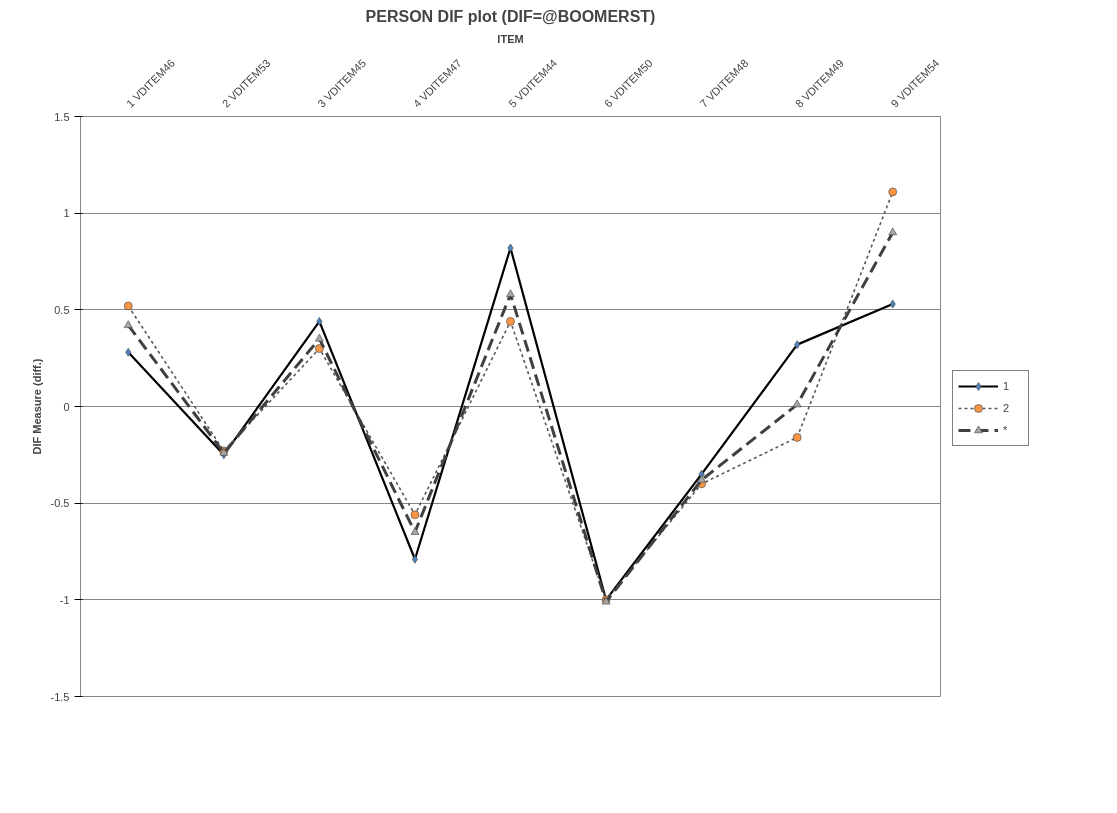  What do you see at coordinates (64, 599) in the screenshot?
I see `y-tick-label: -1` at bounding box center [64, 599].